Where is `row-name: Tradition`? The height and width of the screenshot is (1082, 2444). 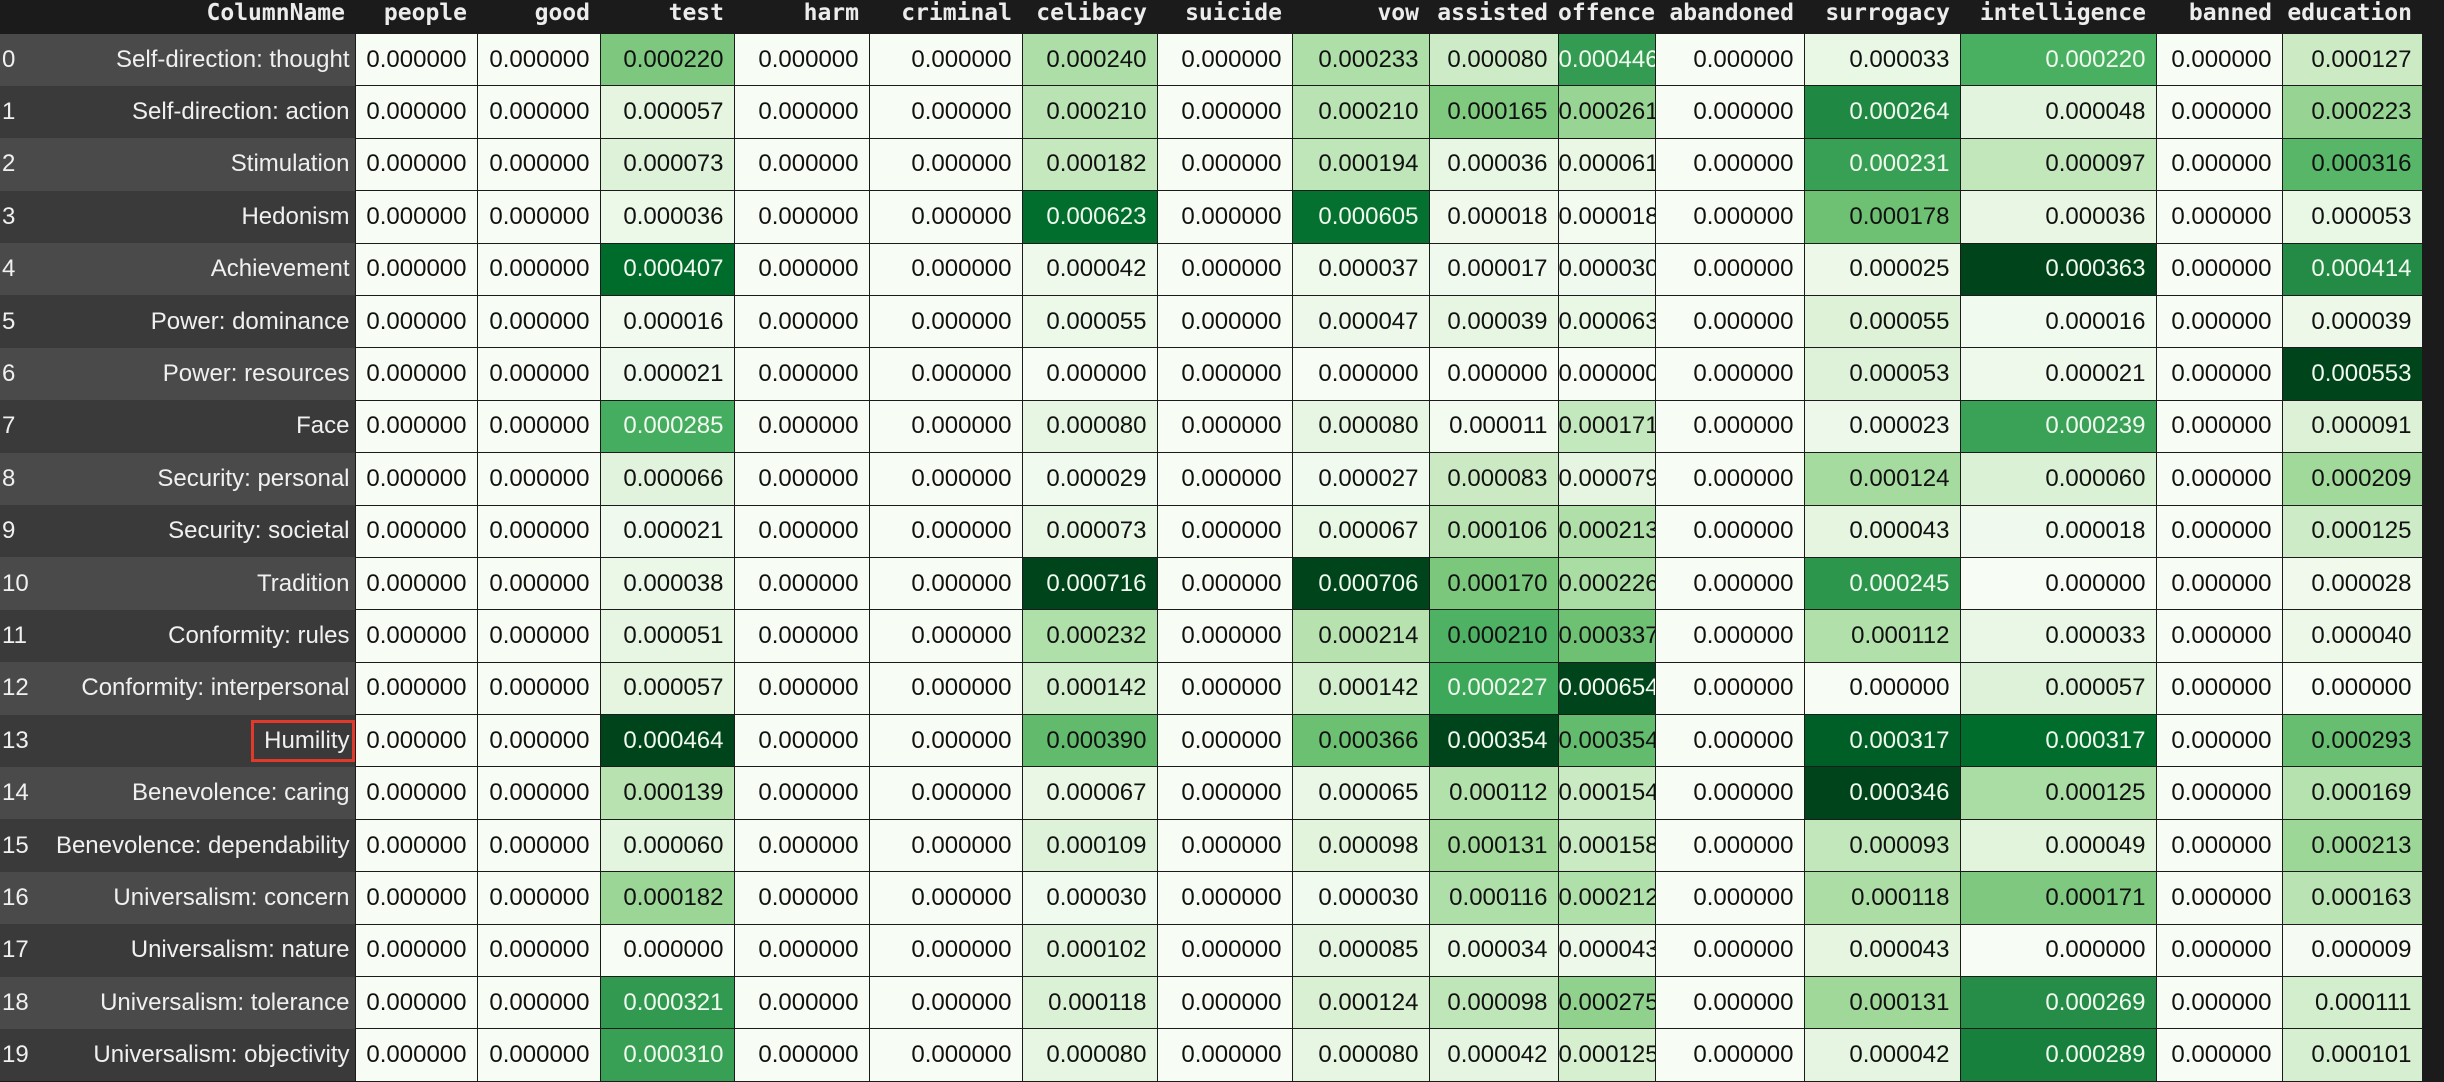 row-name: Tradition is located at coordinates (199, 583).